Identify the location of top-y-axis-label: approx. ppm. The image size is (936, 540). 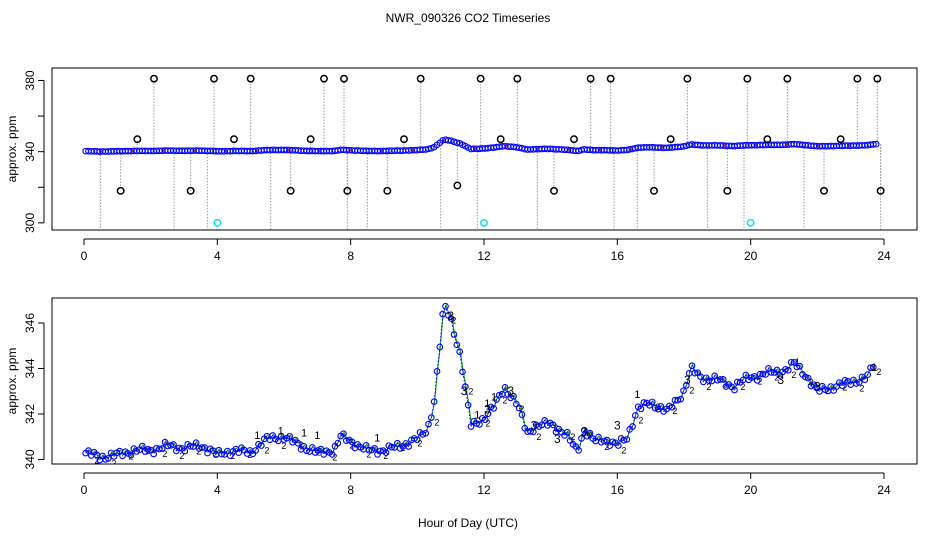
(12, 149).